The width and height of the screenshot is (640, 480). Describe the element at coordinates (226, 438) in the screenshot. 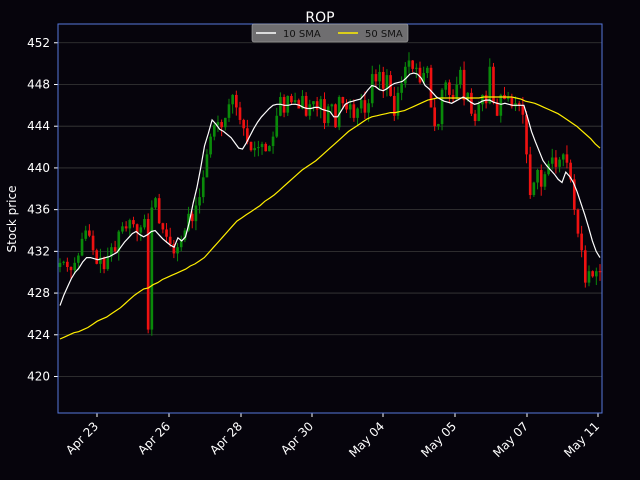

I see `x-tick-label: Apr 28` at that location.